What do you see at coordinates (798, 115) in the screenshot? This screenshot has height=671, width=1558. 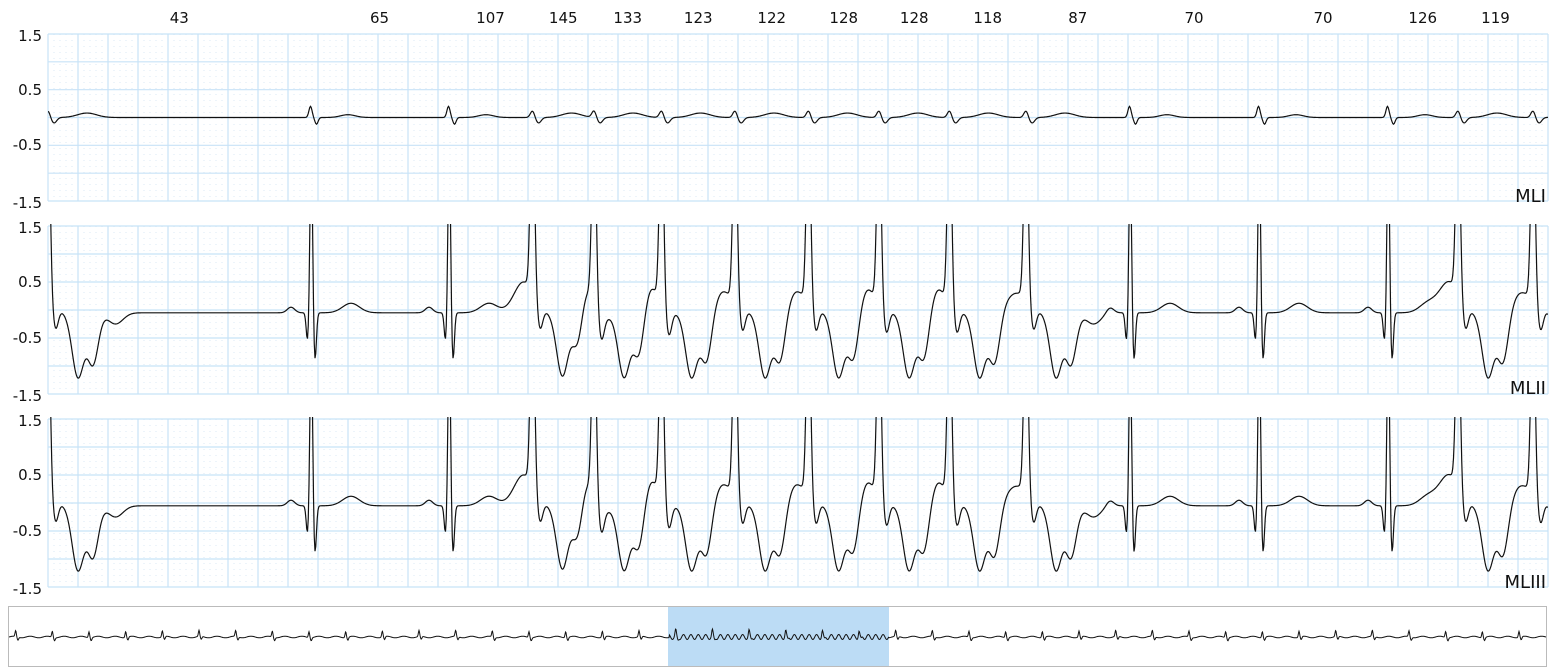 I see `ecg-trace` at bounding box center [798, 115].